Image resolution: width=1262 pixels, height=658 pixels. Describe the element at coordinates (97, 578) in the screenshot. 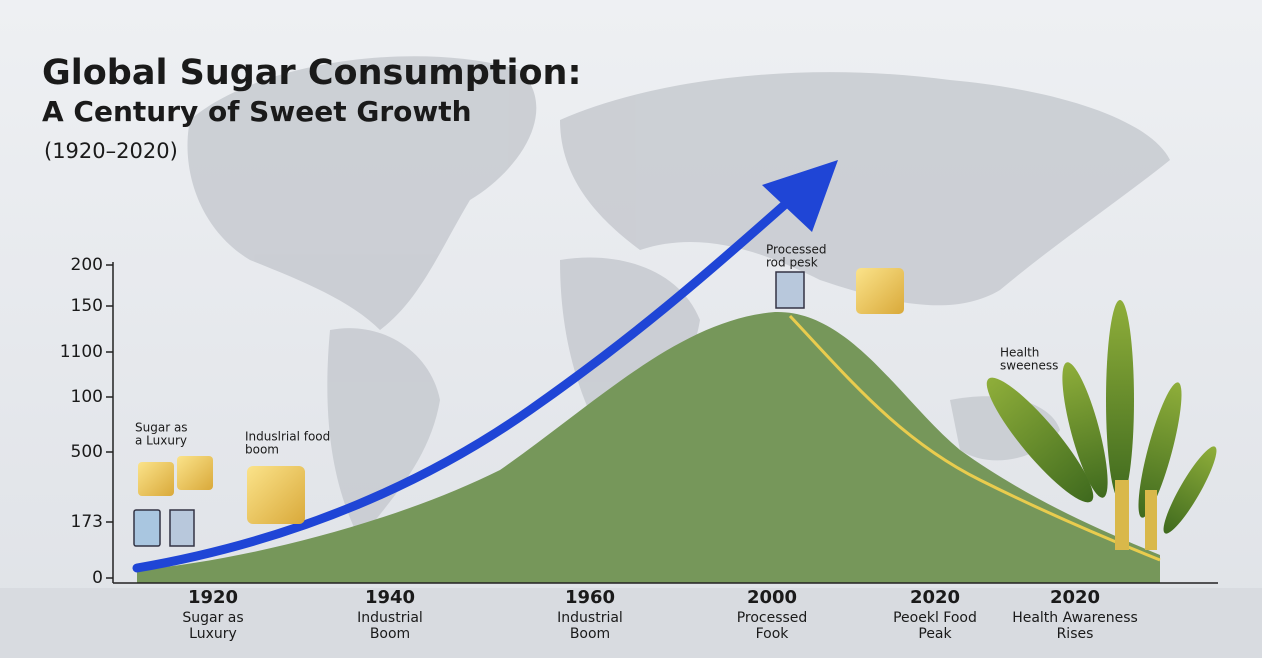

I see `y-axis-label: 0` at that location.